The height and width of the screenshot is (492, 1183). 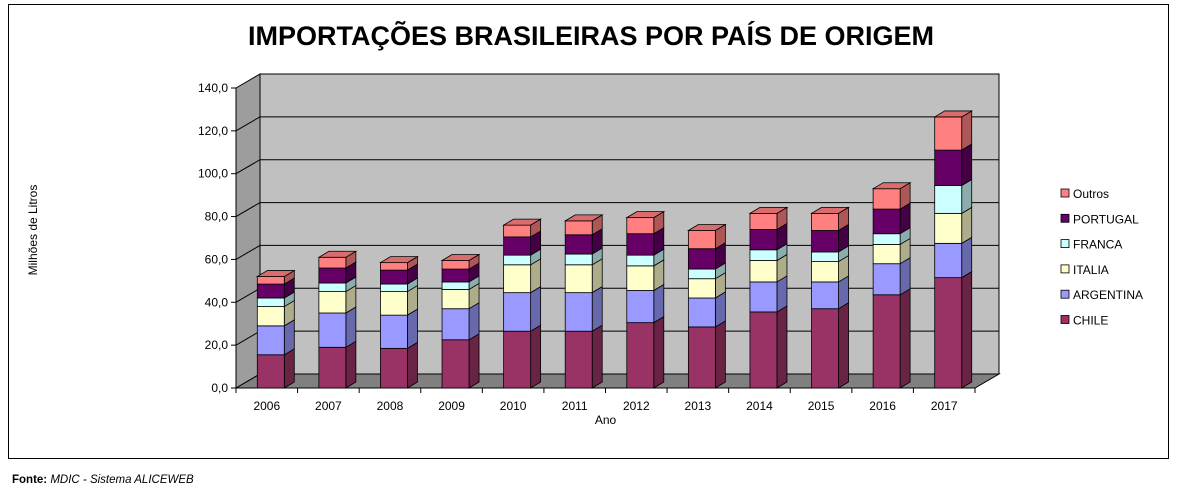 I want to click on x-tick-label: 2013, so click(x=698, y=406).